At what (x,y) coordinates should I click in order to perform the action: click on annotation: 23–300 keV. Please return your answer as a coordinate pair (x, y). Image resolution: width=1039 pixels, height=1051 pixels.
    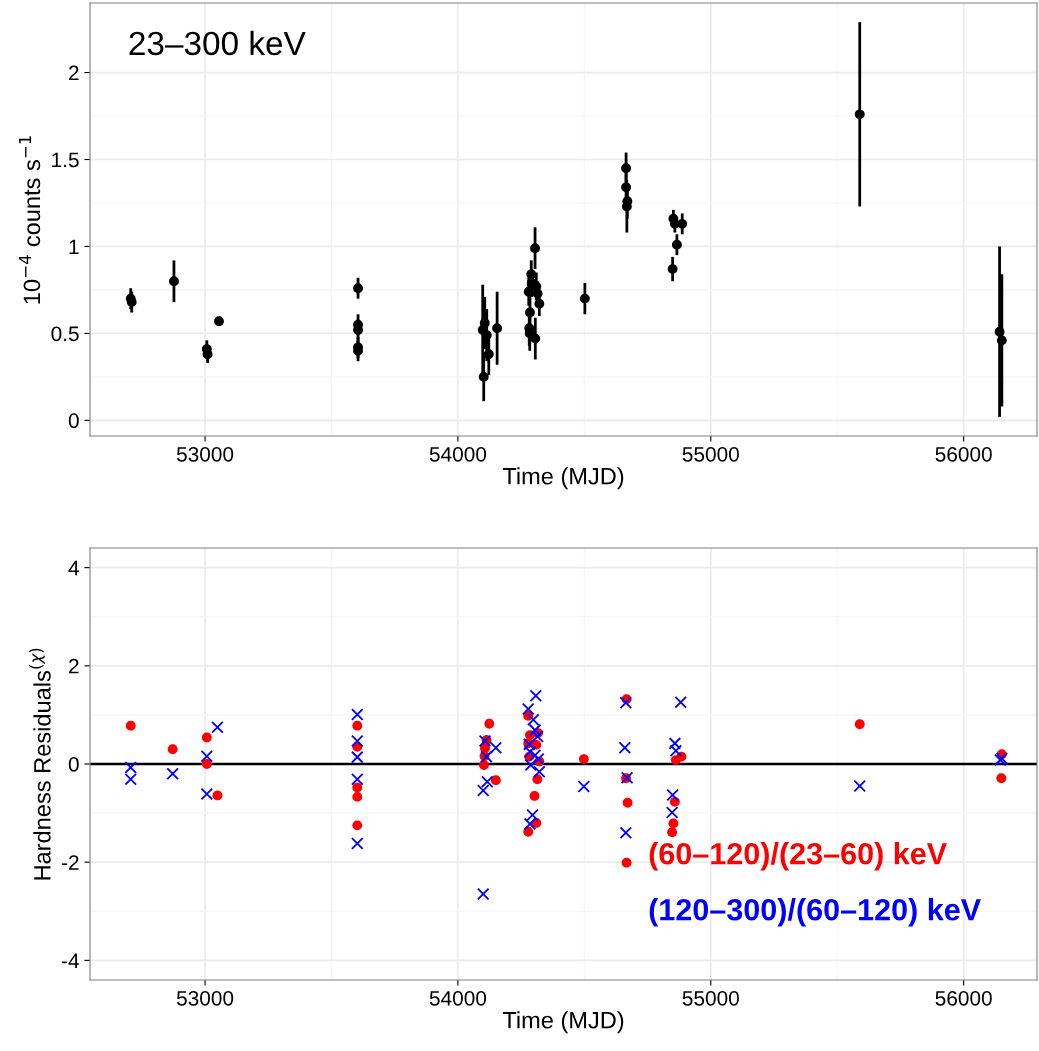
    Looking at the image, I should click on (217, 43).